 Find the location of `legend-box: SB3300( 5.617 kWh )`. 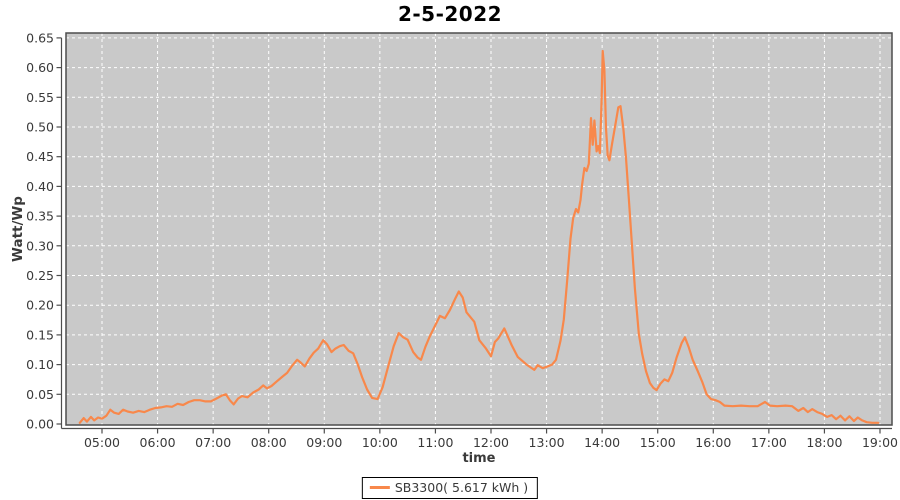

legend-box: SB3300( 5.617 kWh ) is located at coordinates (450, 488).